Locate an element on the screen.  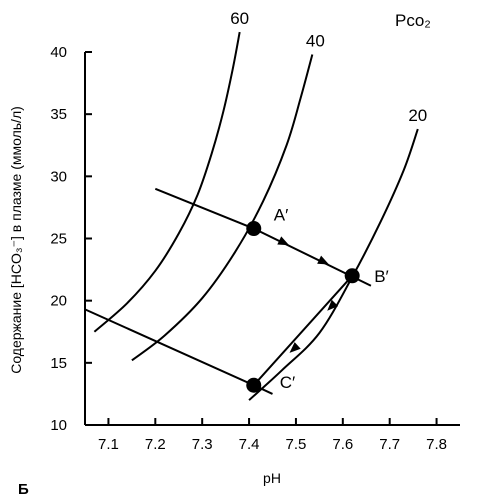
y-tick-label: 15 is located at coordinates (58, 363).